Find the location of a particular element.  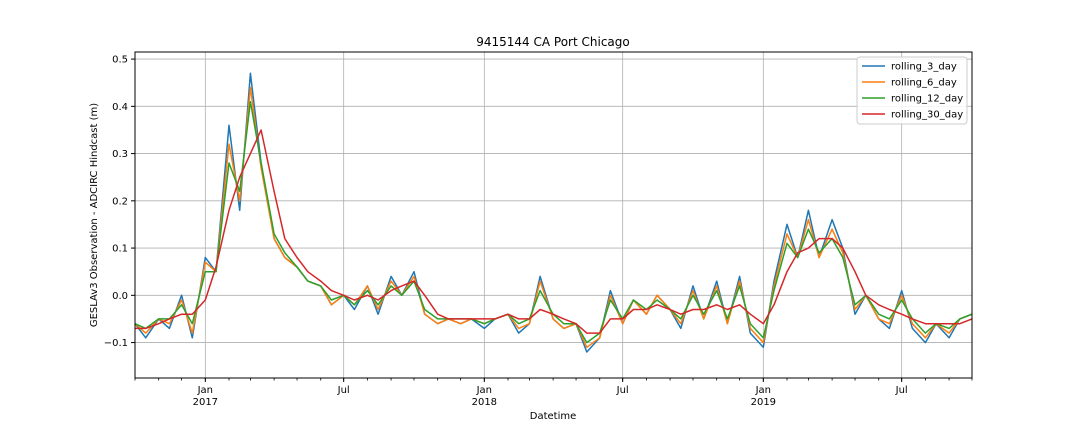

x-axis-title: Datetime is located at coordinates (553, 416).